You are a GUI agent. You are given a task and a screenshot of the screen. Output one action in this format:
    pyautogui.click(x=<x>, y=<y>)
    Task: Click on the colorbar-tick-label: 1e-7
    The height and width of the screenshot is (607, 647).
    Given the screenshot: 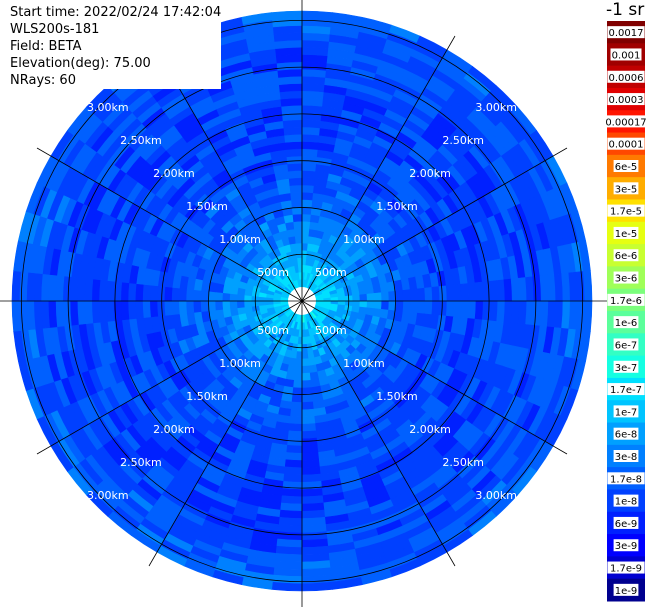 What is the action you would take?
    pyautogui.click(x=626, y=412)
    